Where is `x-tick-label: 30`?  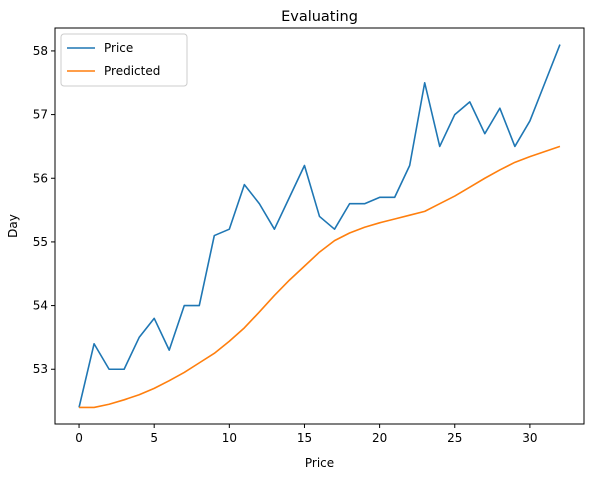 x-tick-label: 30 is located at coordinates (529, 438).